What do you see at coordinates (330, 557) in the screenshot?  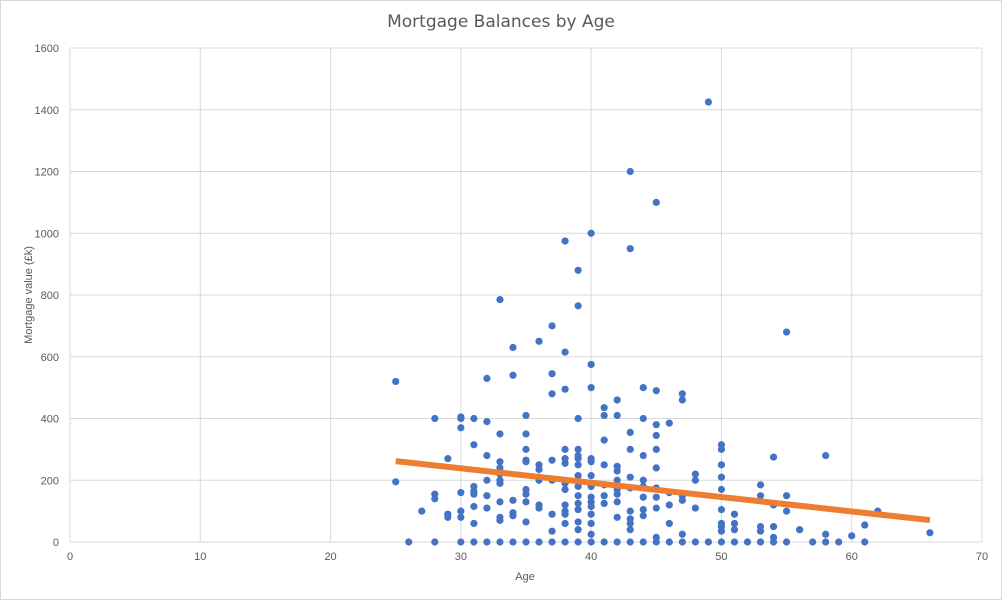 I see `x-tick-label: 20` at bounding box center [330, 557].